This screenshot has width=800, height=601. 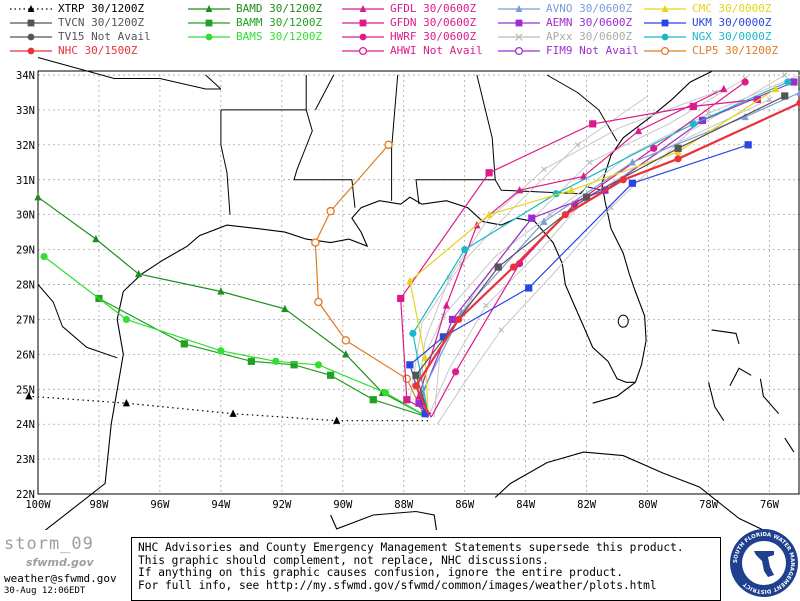 I want to click on legend-item: AEMN 30/0600Z, so click(x=572, y=23).